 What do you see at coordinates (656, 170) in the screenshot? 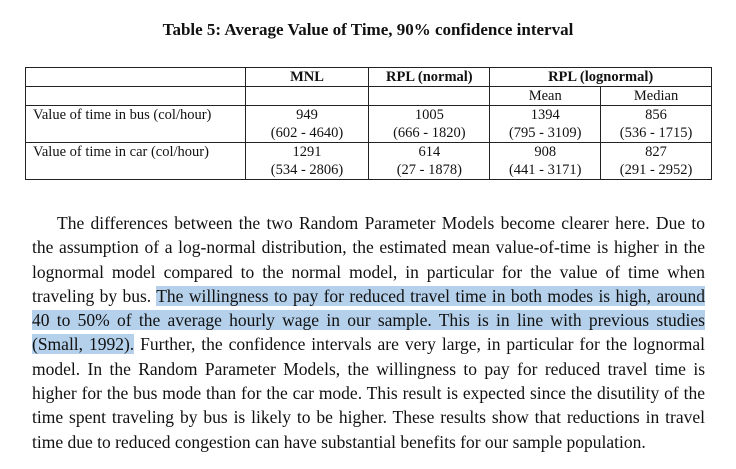
I see `cell-ci: (291 - 2952)` at bounding box center [656, 170].